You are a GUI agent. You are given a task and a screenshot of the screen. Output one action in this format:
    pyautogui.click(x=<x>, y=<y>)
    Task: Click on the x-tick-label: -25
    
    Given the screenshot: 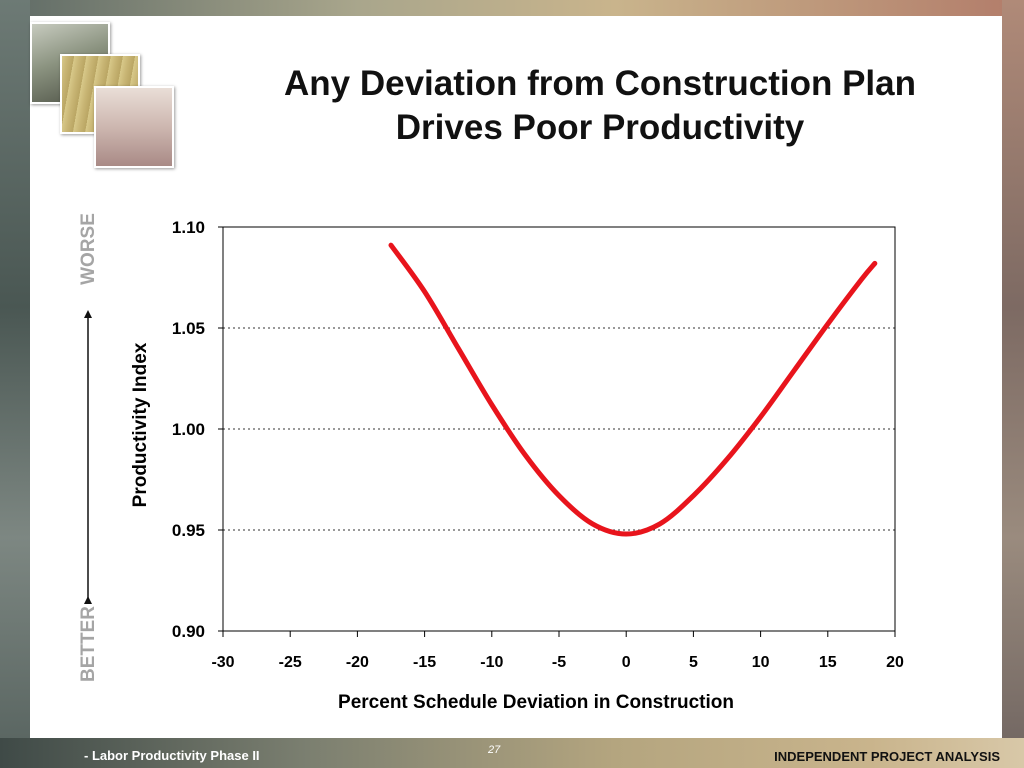 What is the action you would take?
    pyautogui.click(x=290, y=662)
    